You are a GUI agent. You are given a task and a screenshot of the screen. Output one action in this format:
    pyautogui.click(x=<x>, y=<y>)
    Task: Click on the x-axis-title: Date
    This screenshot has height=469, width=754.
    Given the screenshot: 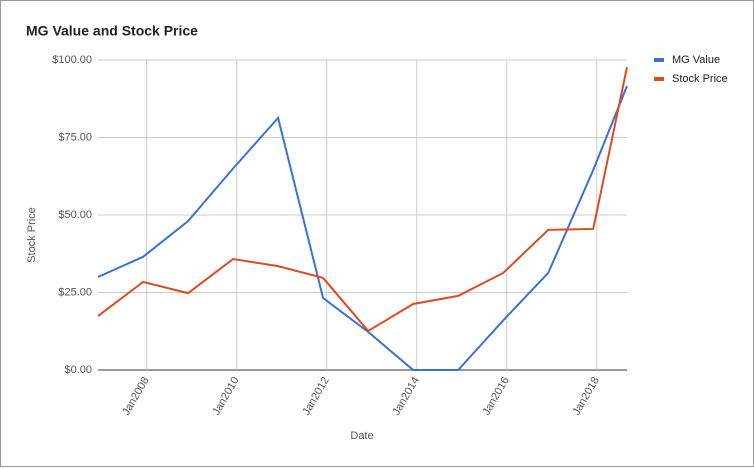 What is the action you would take?
    pyautogui.click(x=361, y=436)
    